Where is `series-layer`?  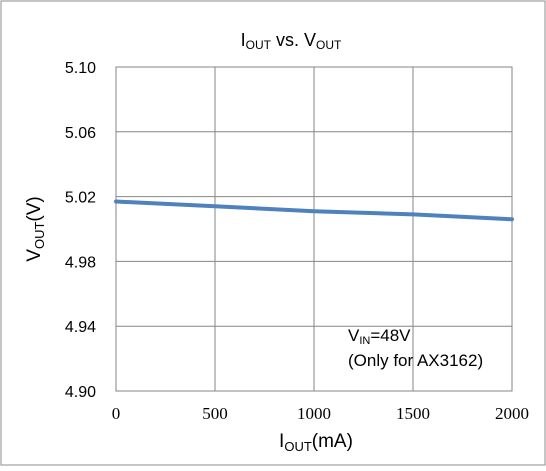 series-layer is located at coordinates (314, 210).